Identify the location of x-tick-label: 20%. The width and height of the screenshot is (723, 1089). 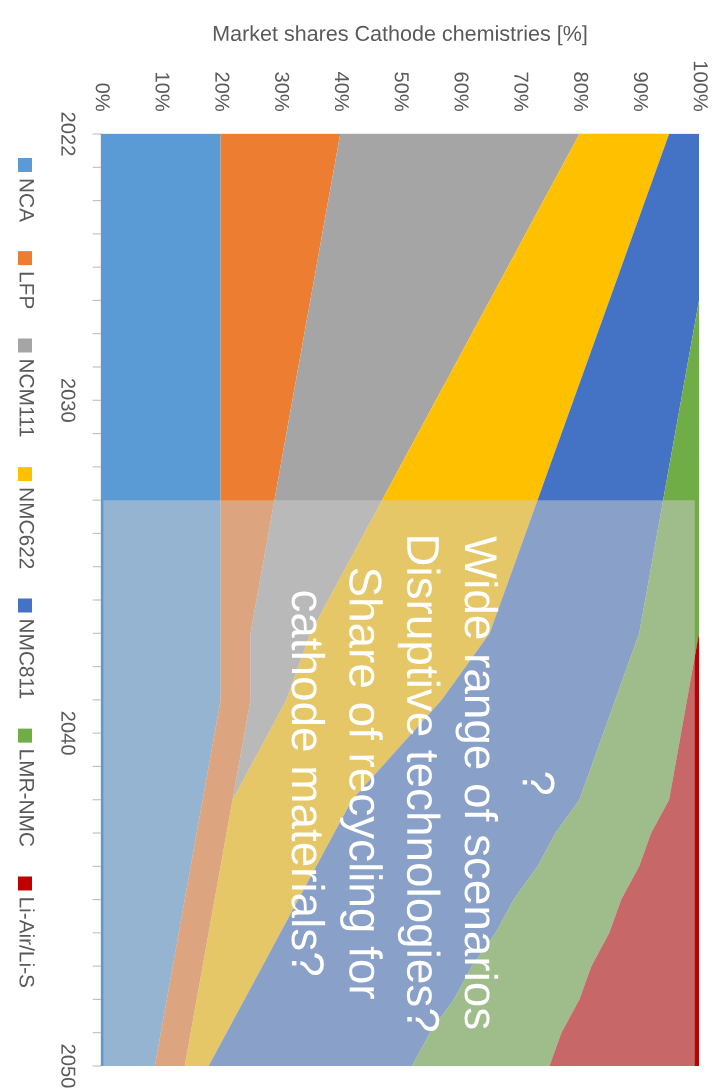
(222, 92).